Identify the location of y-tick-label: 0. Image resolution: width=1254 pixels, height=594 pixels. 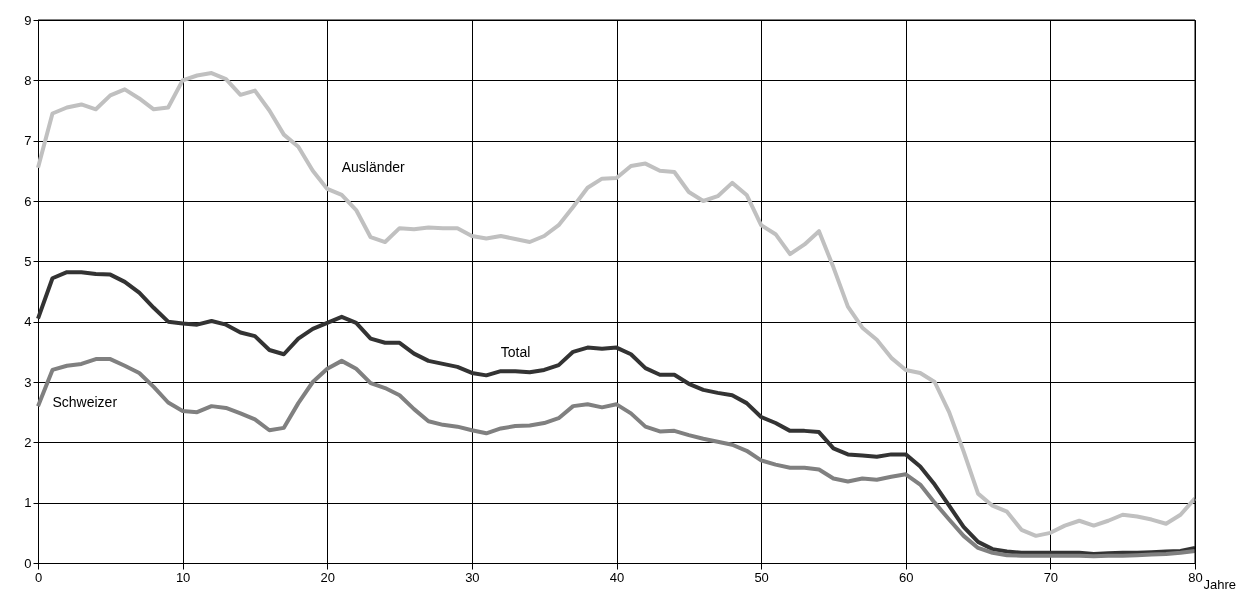
(28, 563).